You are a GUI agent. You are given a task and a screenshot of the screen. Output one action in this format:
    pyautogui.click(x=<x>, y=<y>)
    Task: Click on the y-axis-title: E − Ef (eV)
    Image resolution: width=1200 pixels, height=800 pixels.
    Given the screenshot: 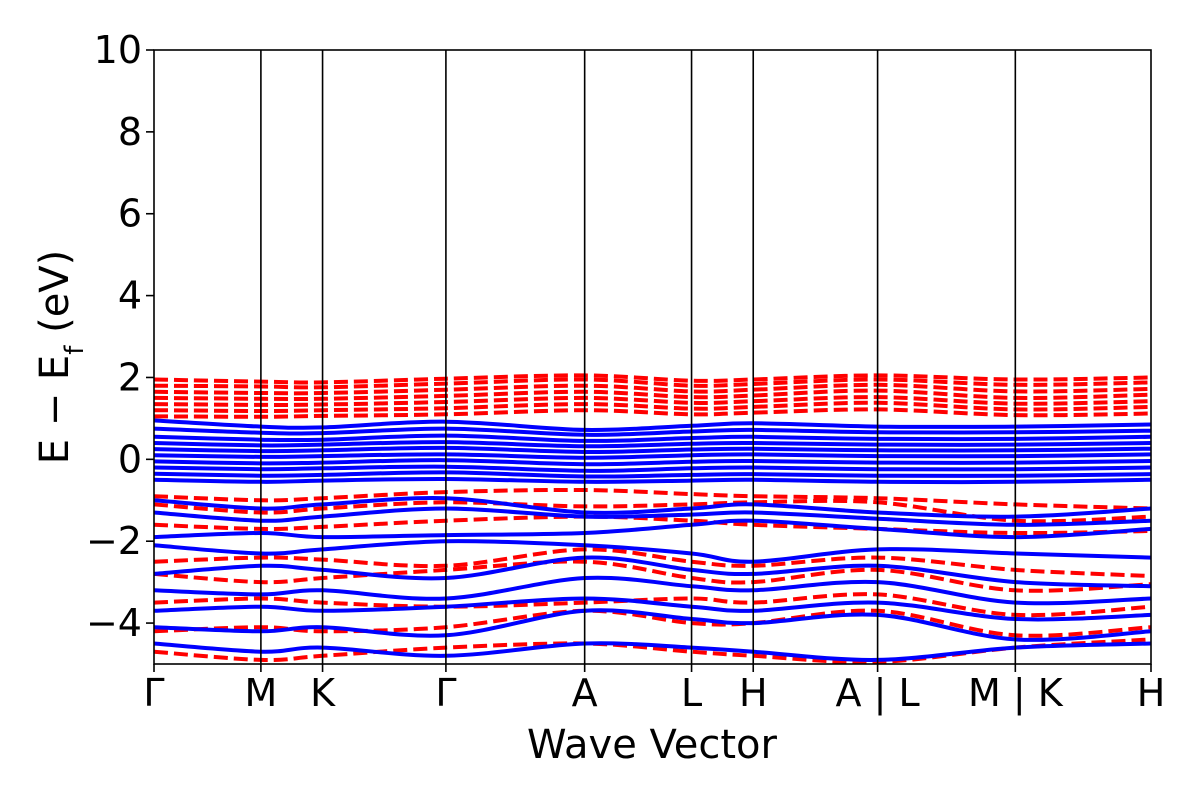 What is the action you would take?
    pyautogui.click(x=61, y=357)
    